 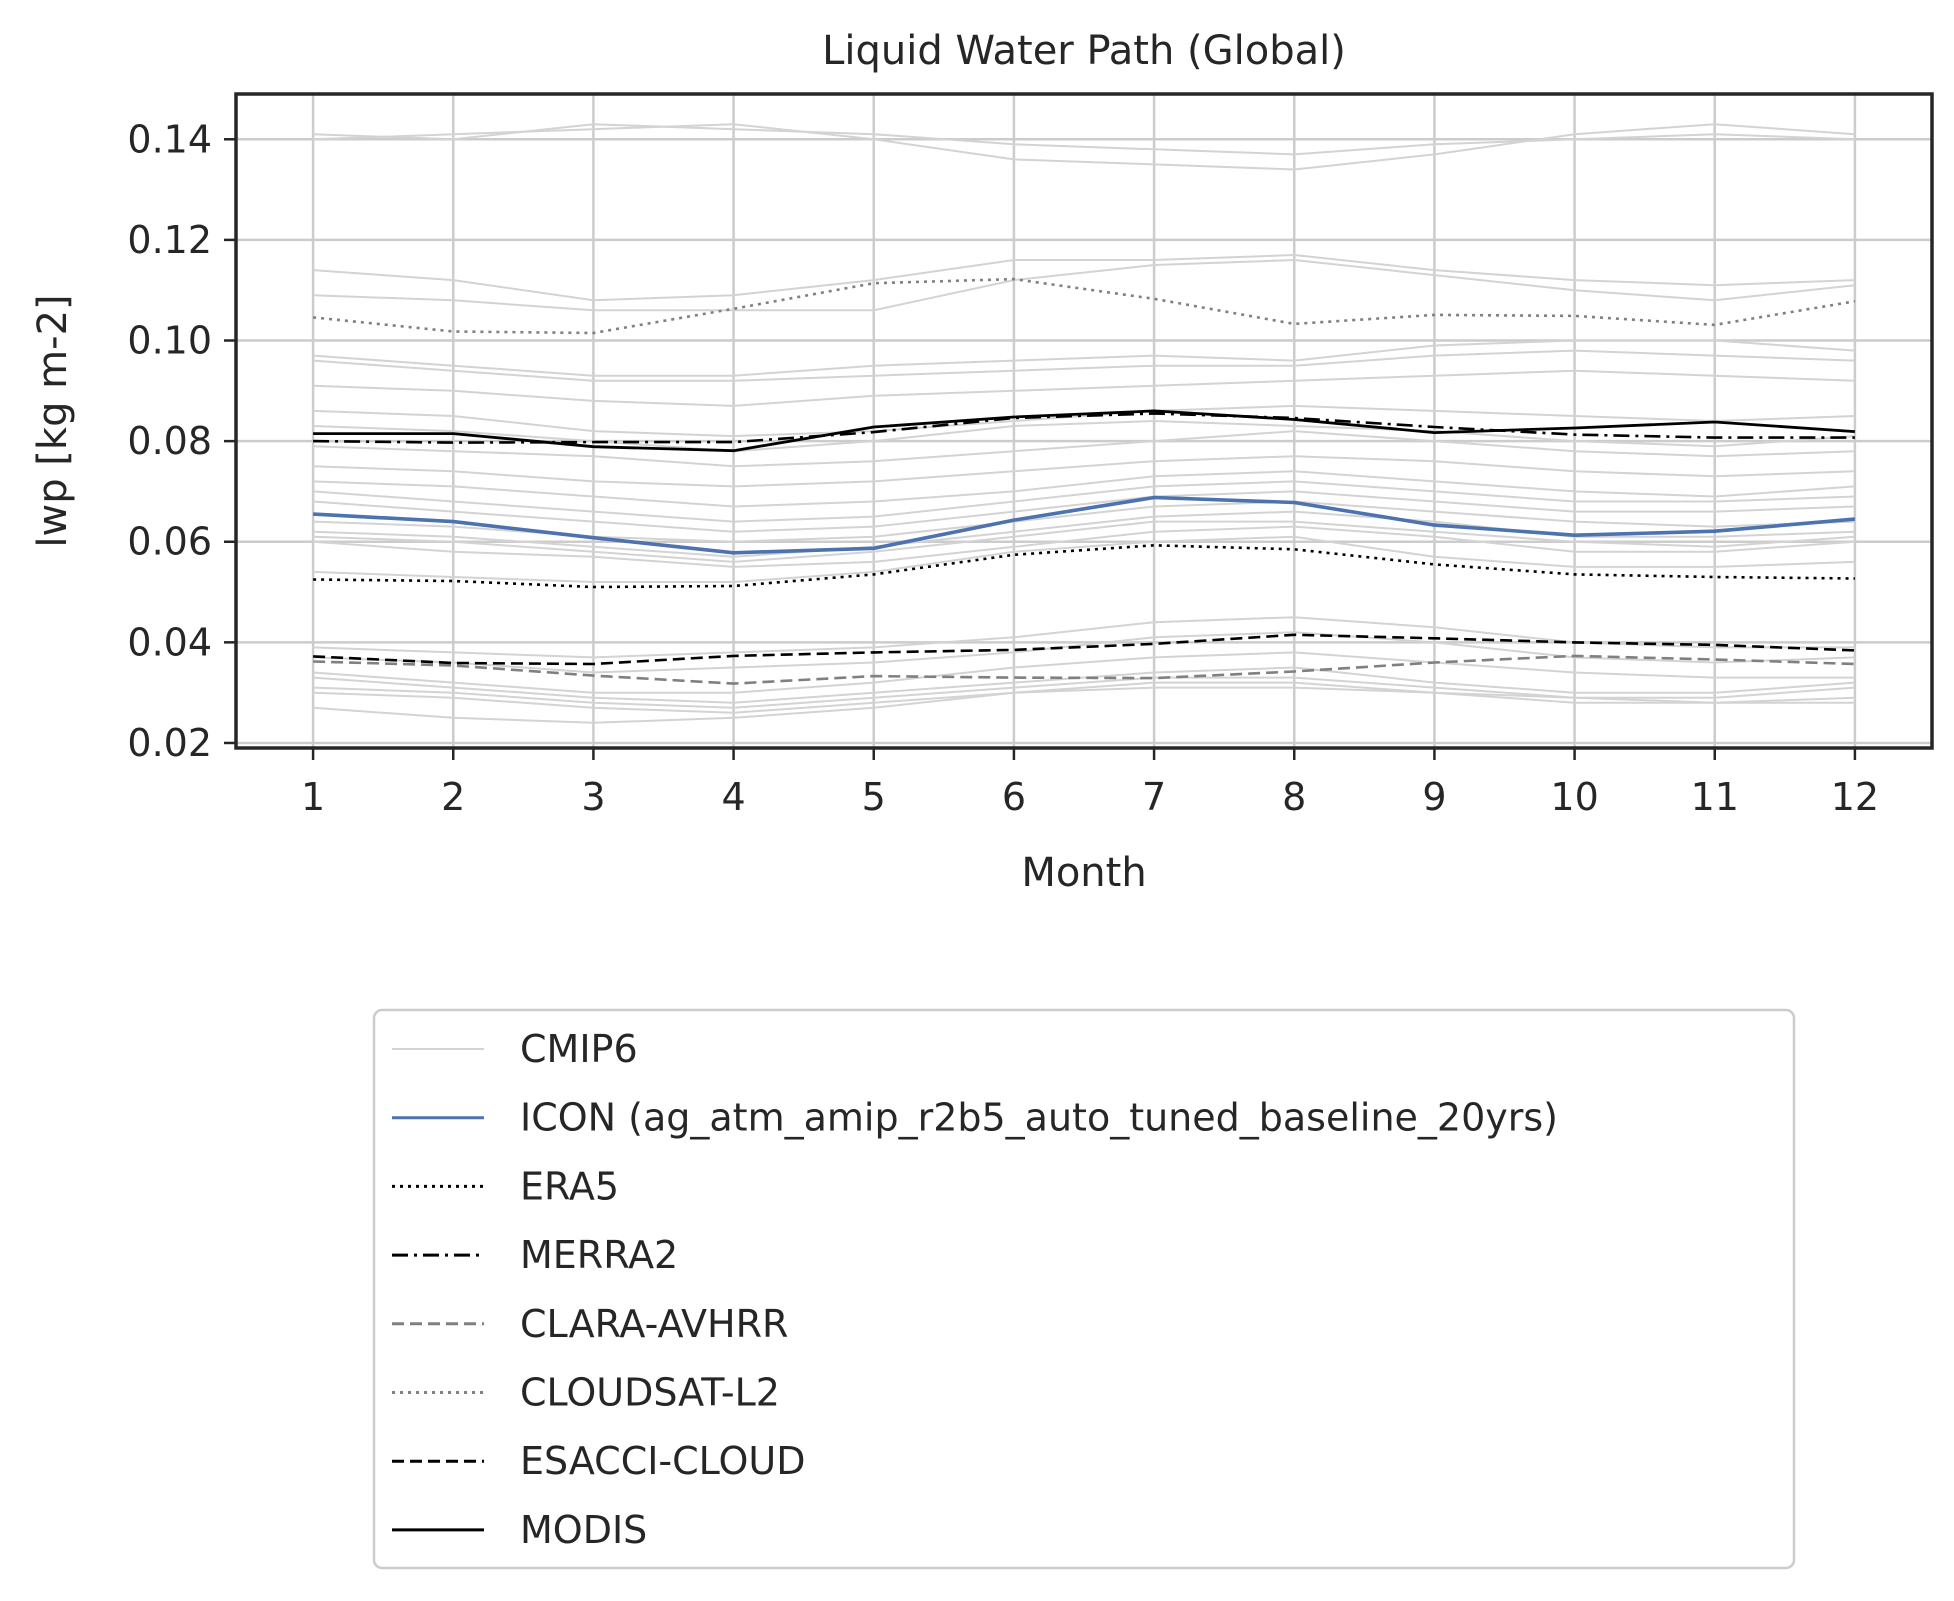 What do you see at coordinates (1715, 797) in the screenshot?
I see `x-tick-label: 11` at bounding box center [1715, 797].